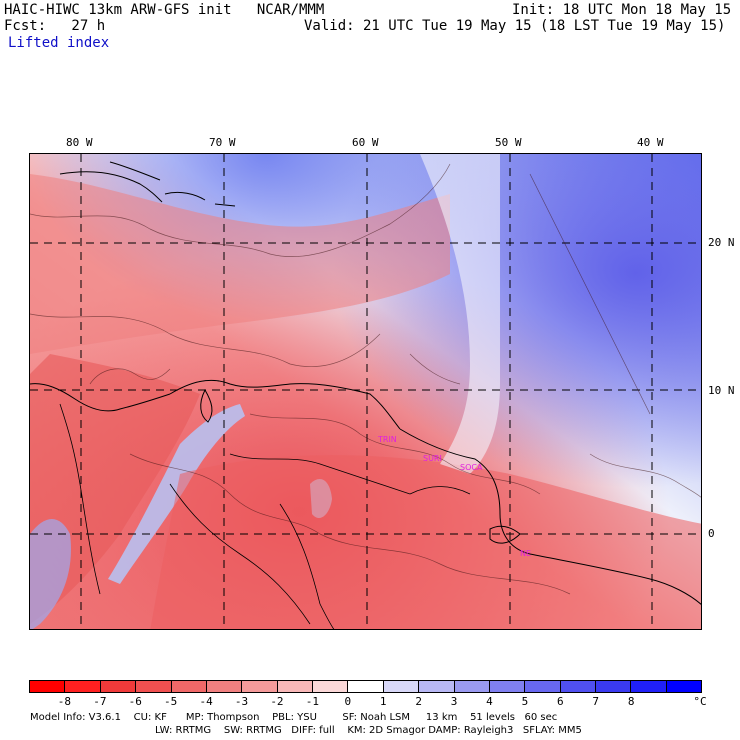 Image resolution: width=740 pixels, height=740 pixels. I want to click on lon-label-60w: 60 W, so click(365, 142).